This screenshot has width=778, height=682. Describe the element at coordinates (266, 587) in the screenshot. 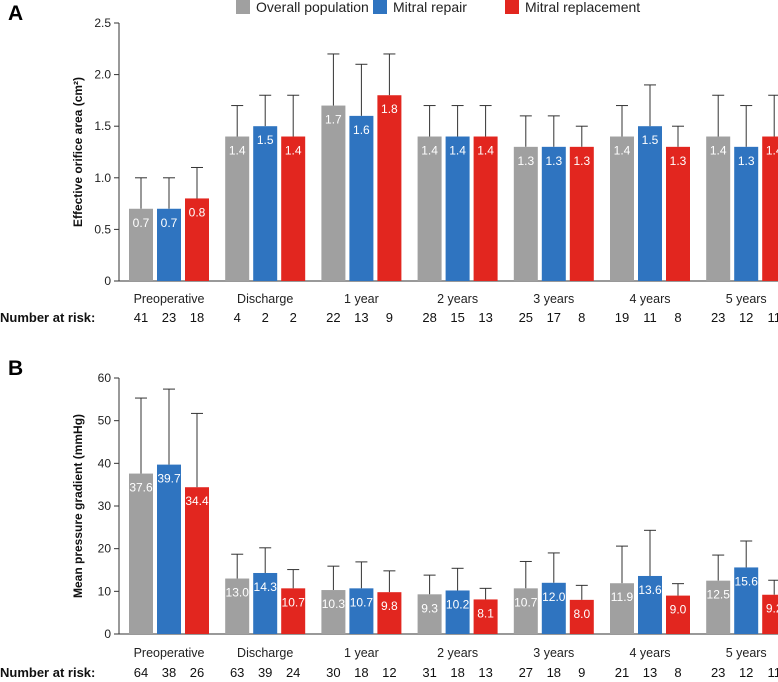

I see `bar-value-label: 14.3` at that location.